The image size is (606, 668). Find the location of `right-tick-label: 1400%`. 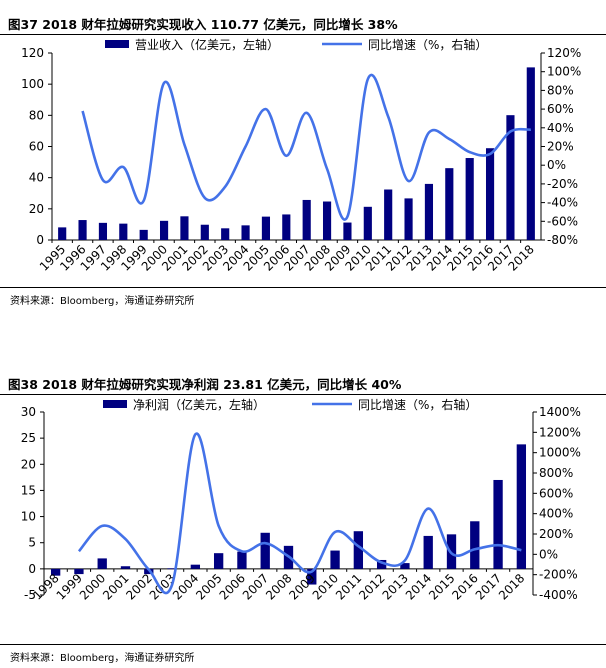

right-tick-label: 1400% is located at coordinates (560, 412).